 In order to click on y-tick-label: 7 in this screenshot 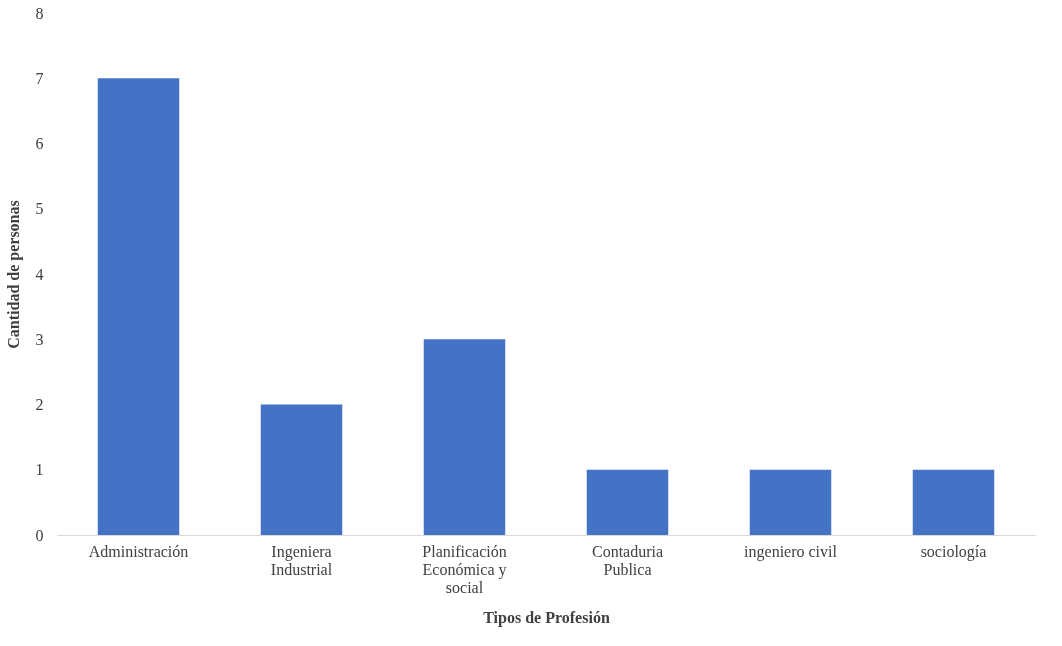, I will do `click(39, 78)`.